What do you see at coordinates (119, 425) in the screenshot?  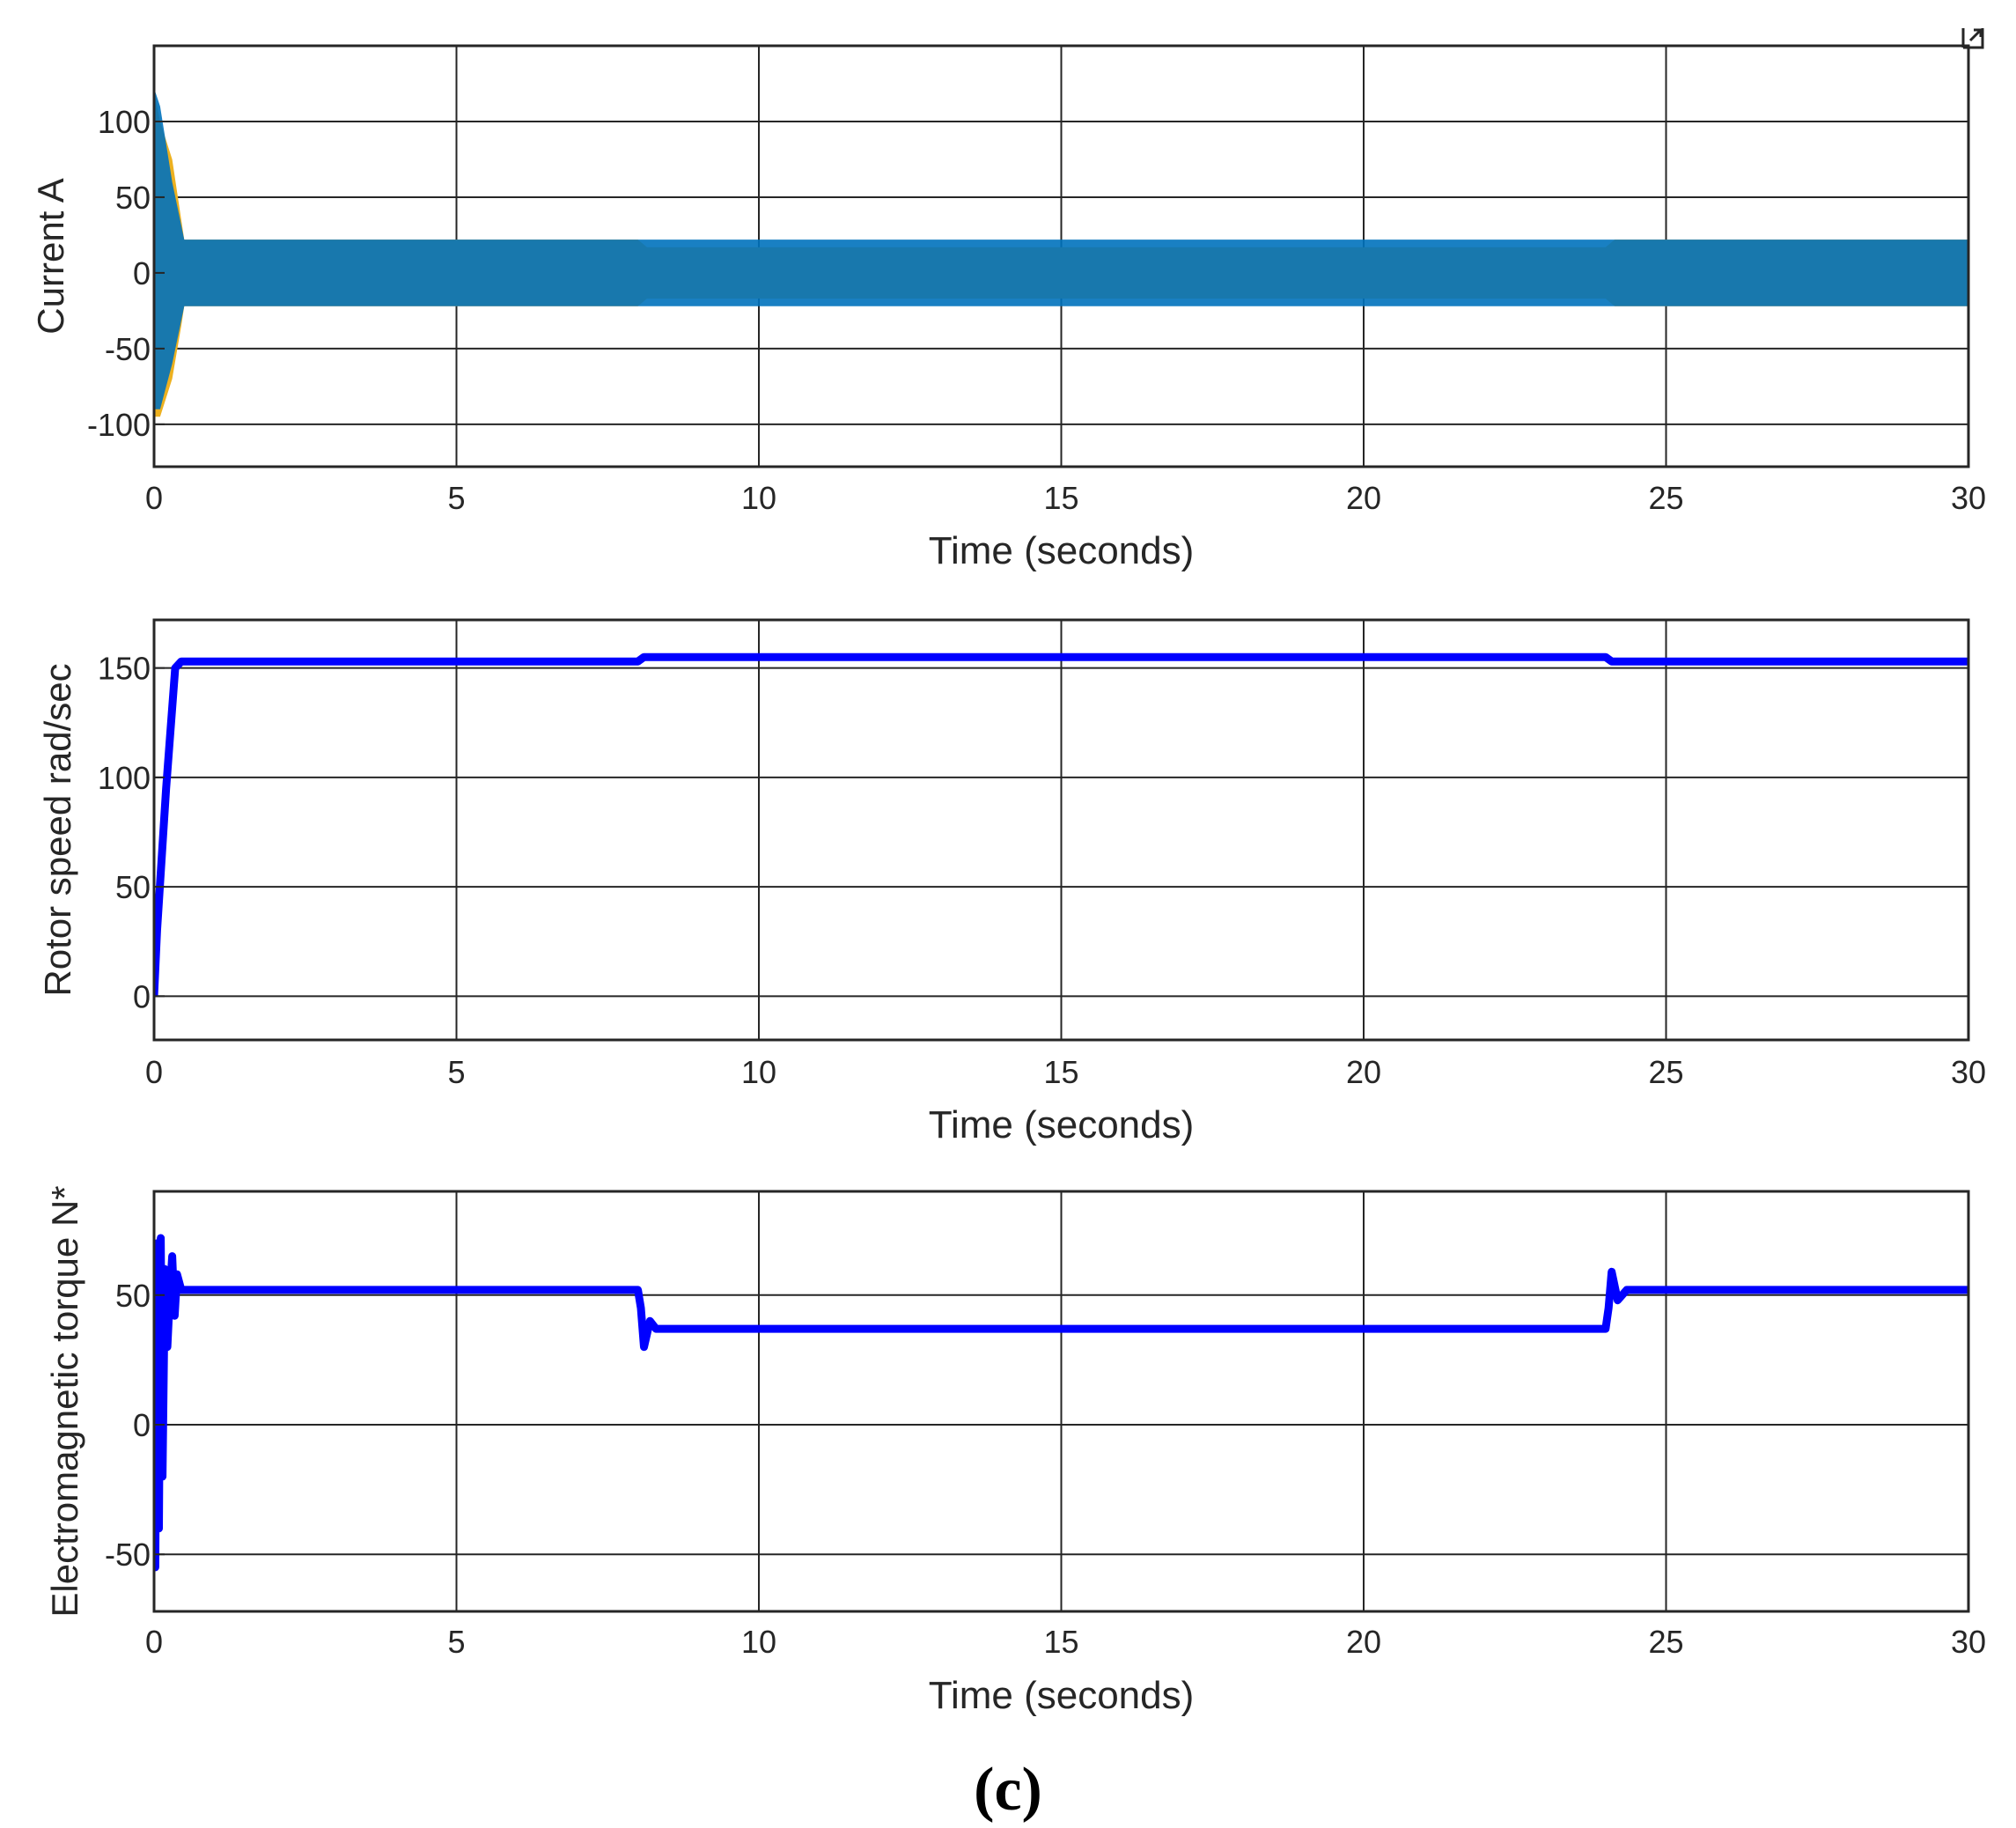 I see `y-tick-label: -100` at bounding box center [119, 425].